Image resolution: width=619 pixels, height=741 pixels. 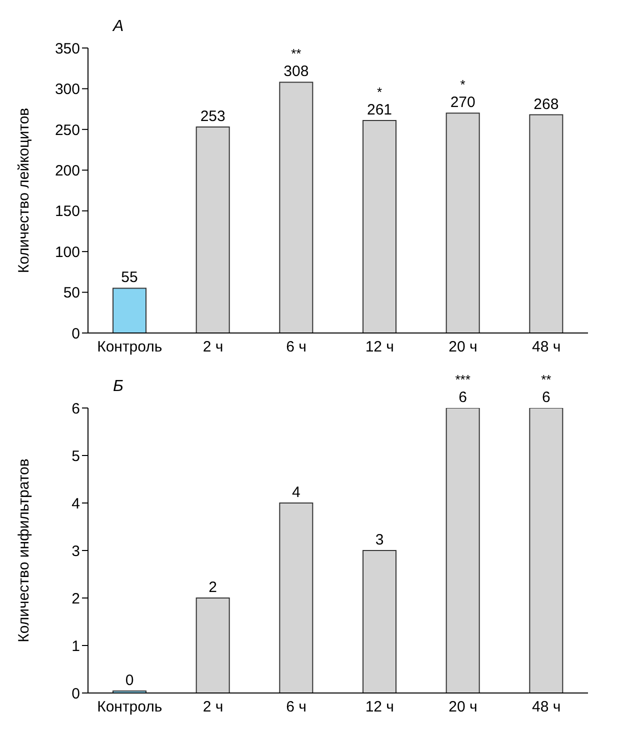 What do you see at coordinates (67, 130) in the screenshot?
I see `y-tick-label: 250` at bounding box center [67, 130].